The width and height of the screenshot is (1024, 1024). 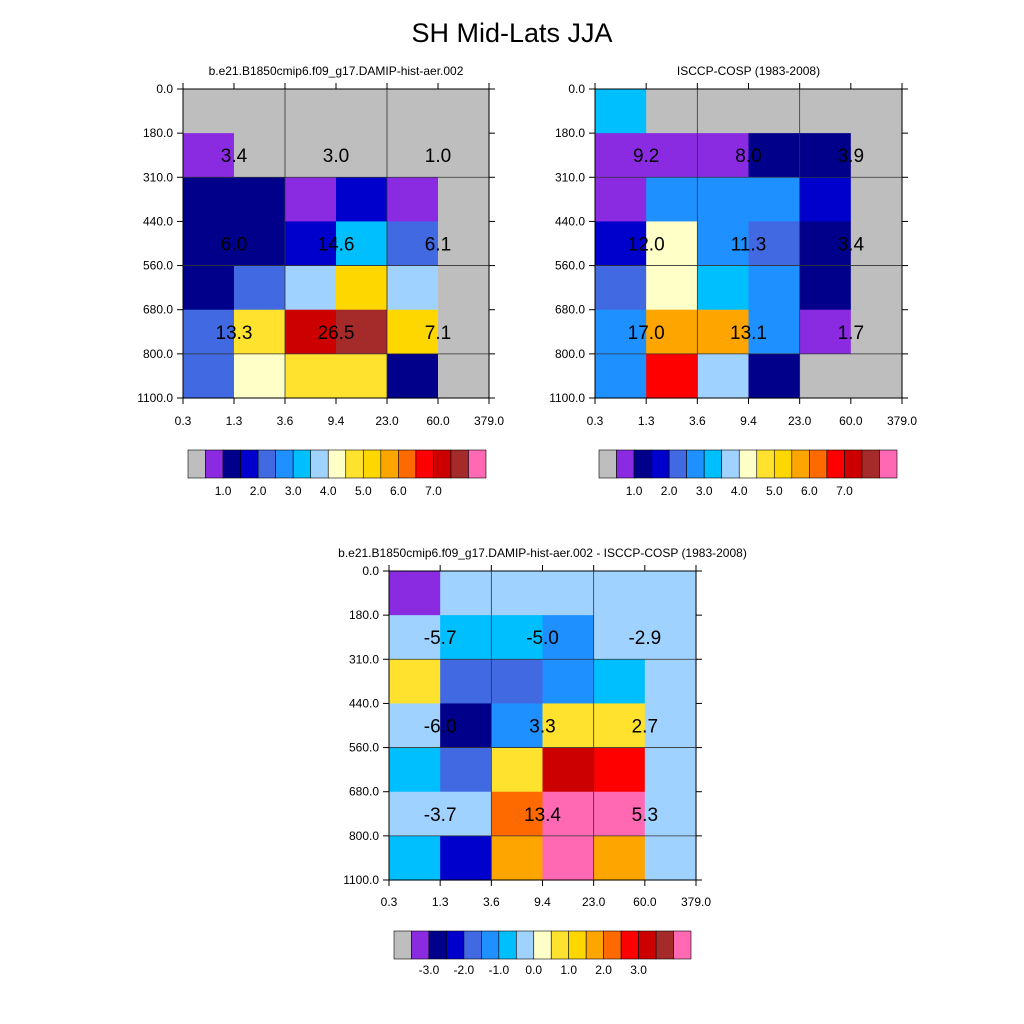 I want to click on box-value-label: -5.7, so click(x=440, y=638).